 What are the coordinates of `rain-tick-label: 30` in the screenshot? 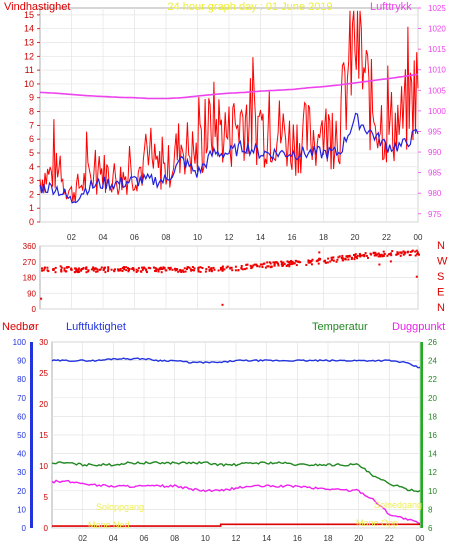 It's located at (21, 472).